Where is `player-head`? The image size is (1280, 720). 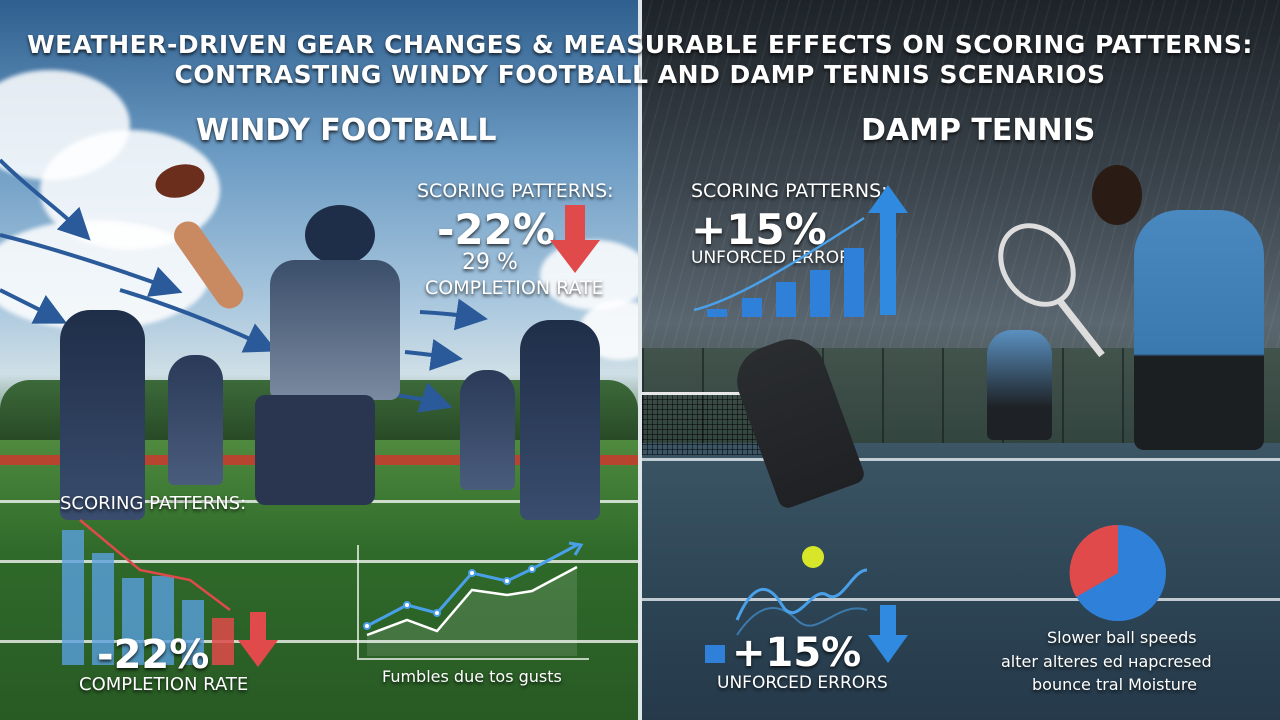 player-head is located at coordinates (1117, 195).